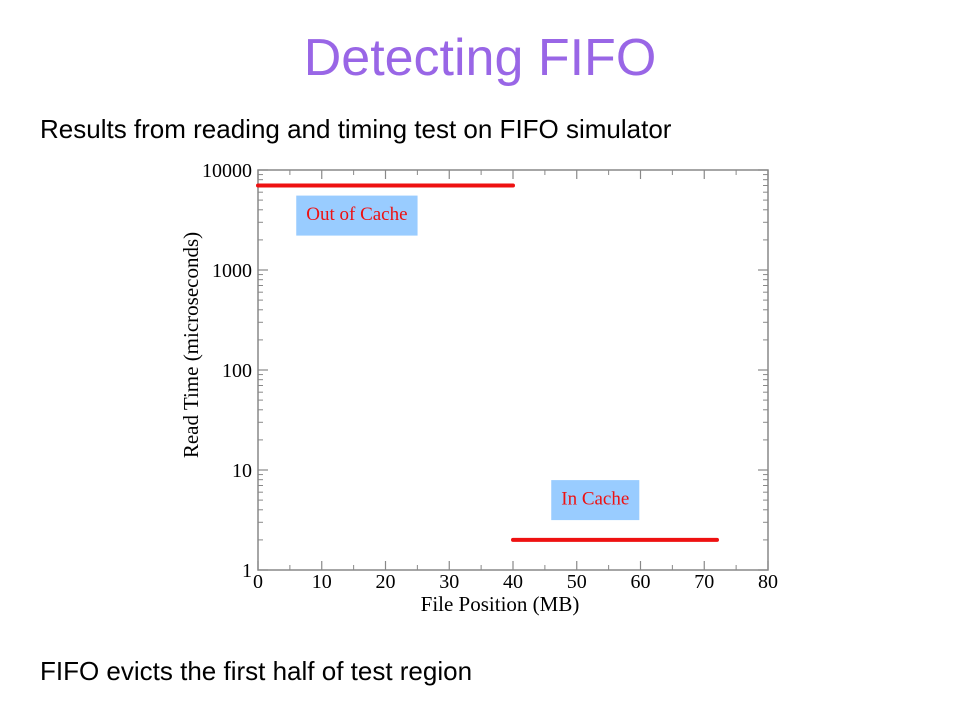 The image size is (960, 720). I want to click on slide-title: Detecting FIFO, so click(480, 58).